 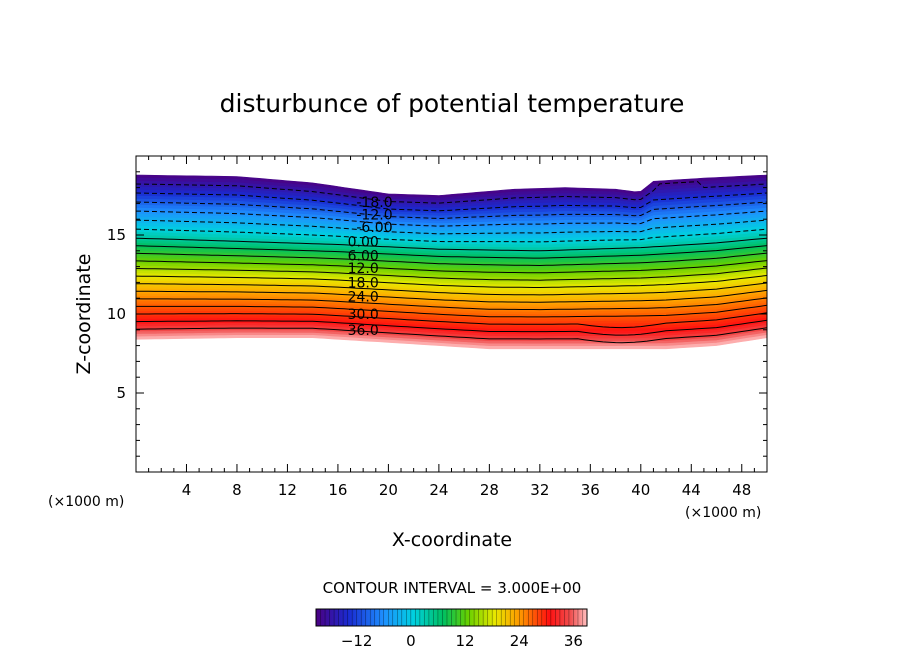 What do you see at coordinates (691, 490) in the screenshot?
I see `x-tick-label: 44` at bounding box center [691, 490].